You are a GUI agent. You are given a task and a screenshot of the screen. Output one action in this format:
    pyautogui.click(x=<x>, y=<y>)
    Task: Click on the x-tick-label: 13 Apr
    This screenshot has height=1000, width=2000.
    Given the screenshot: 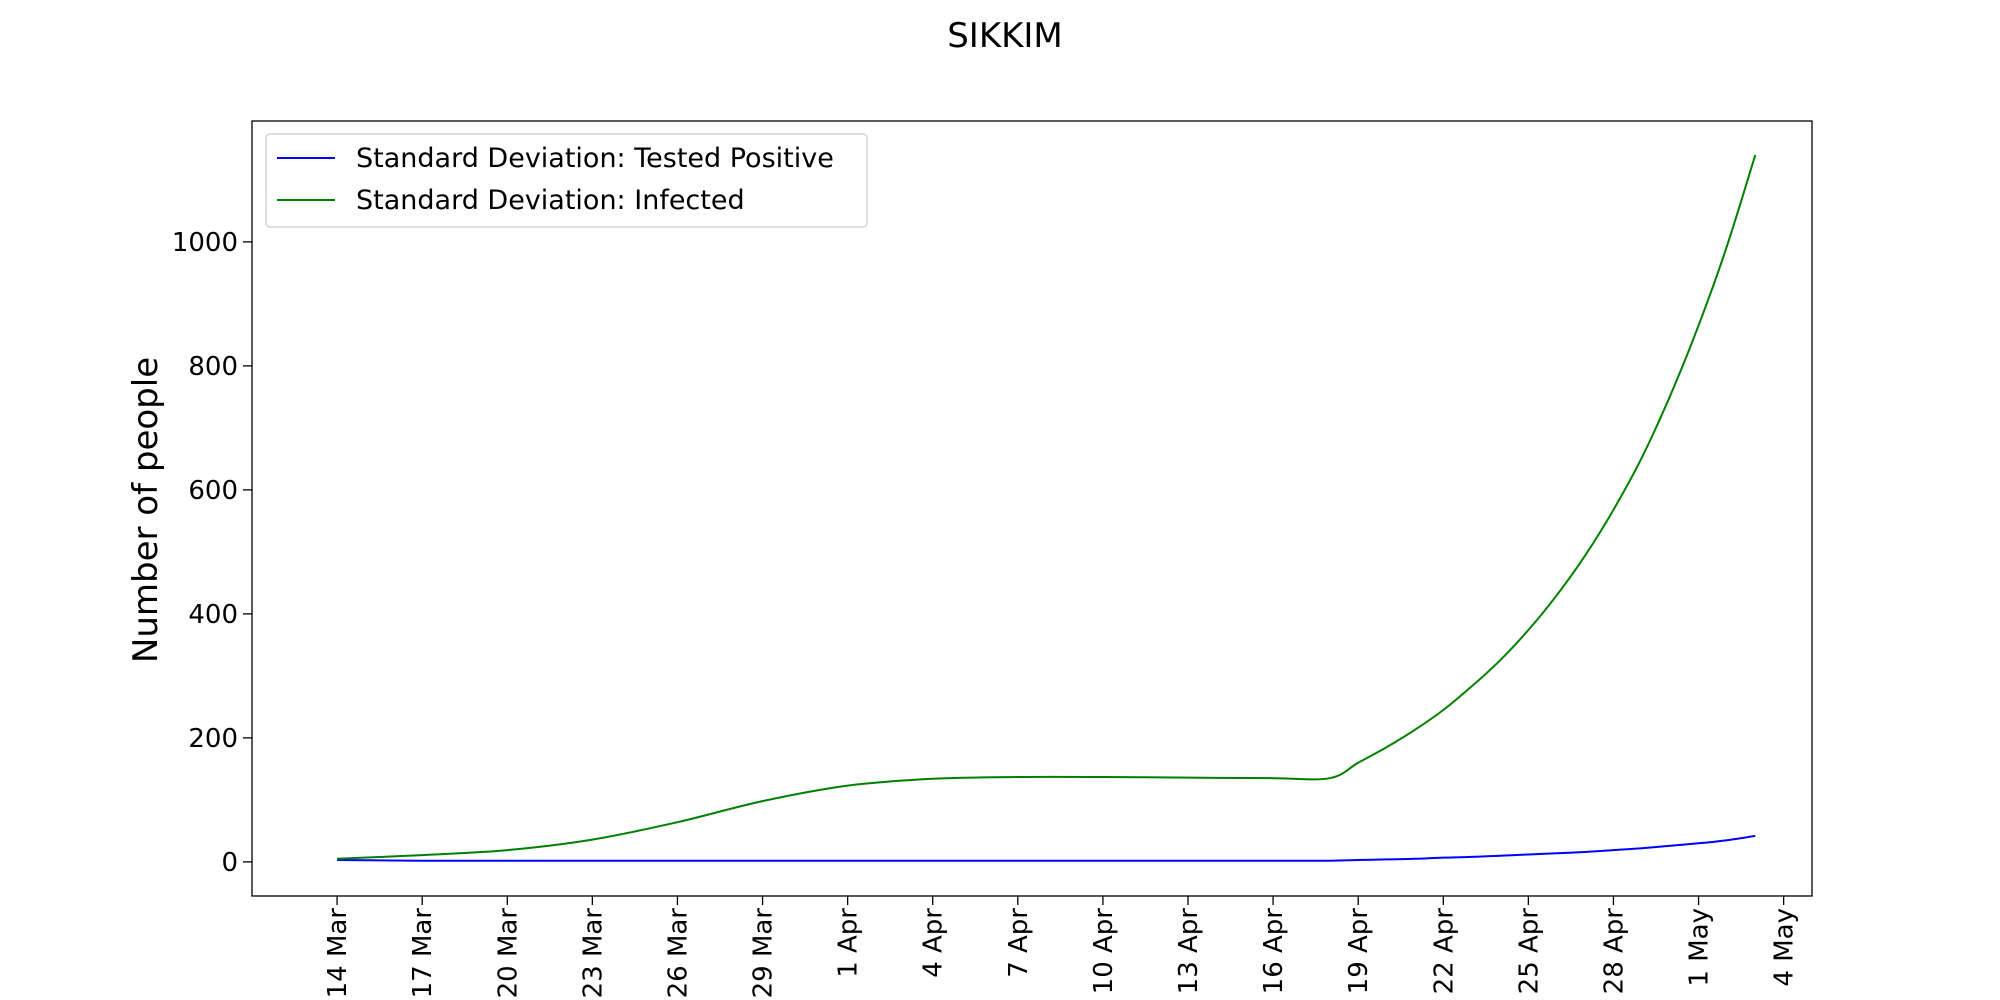 What is the action you would take?
    pyautogui.click(x=1189, y=951)
    